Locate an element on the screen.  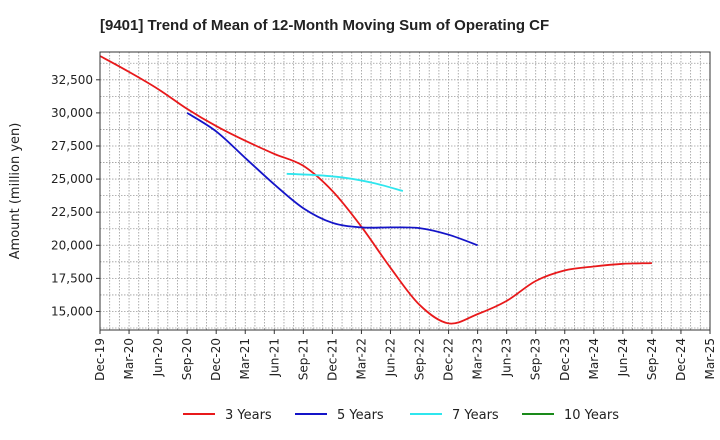
series-line-5-years is located at coordinates (332, 179).